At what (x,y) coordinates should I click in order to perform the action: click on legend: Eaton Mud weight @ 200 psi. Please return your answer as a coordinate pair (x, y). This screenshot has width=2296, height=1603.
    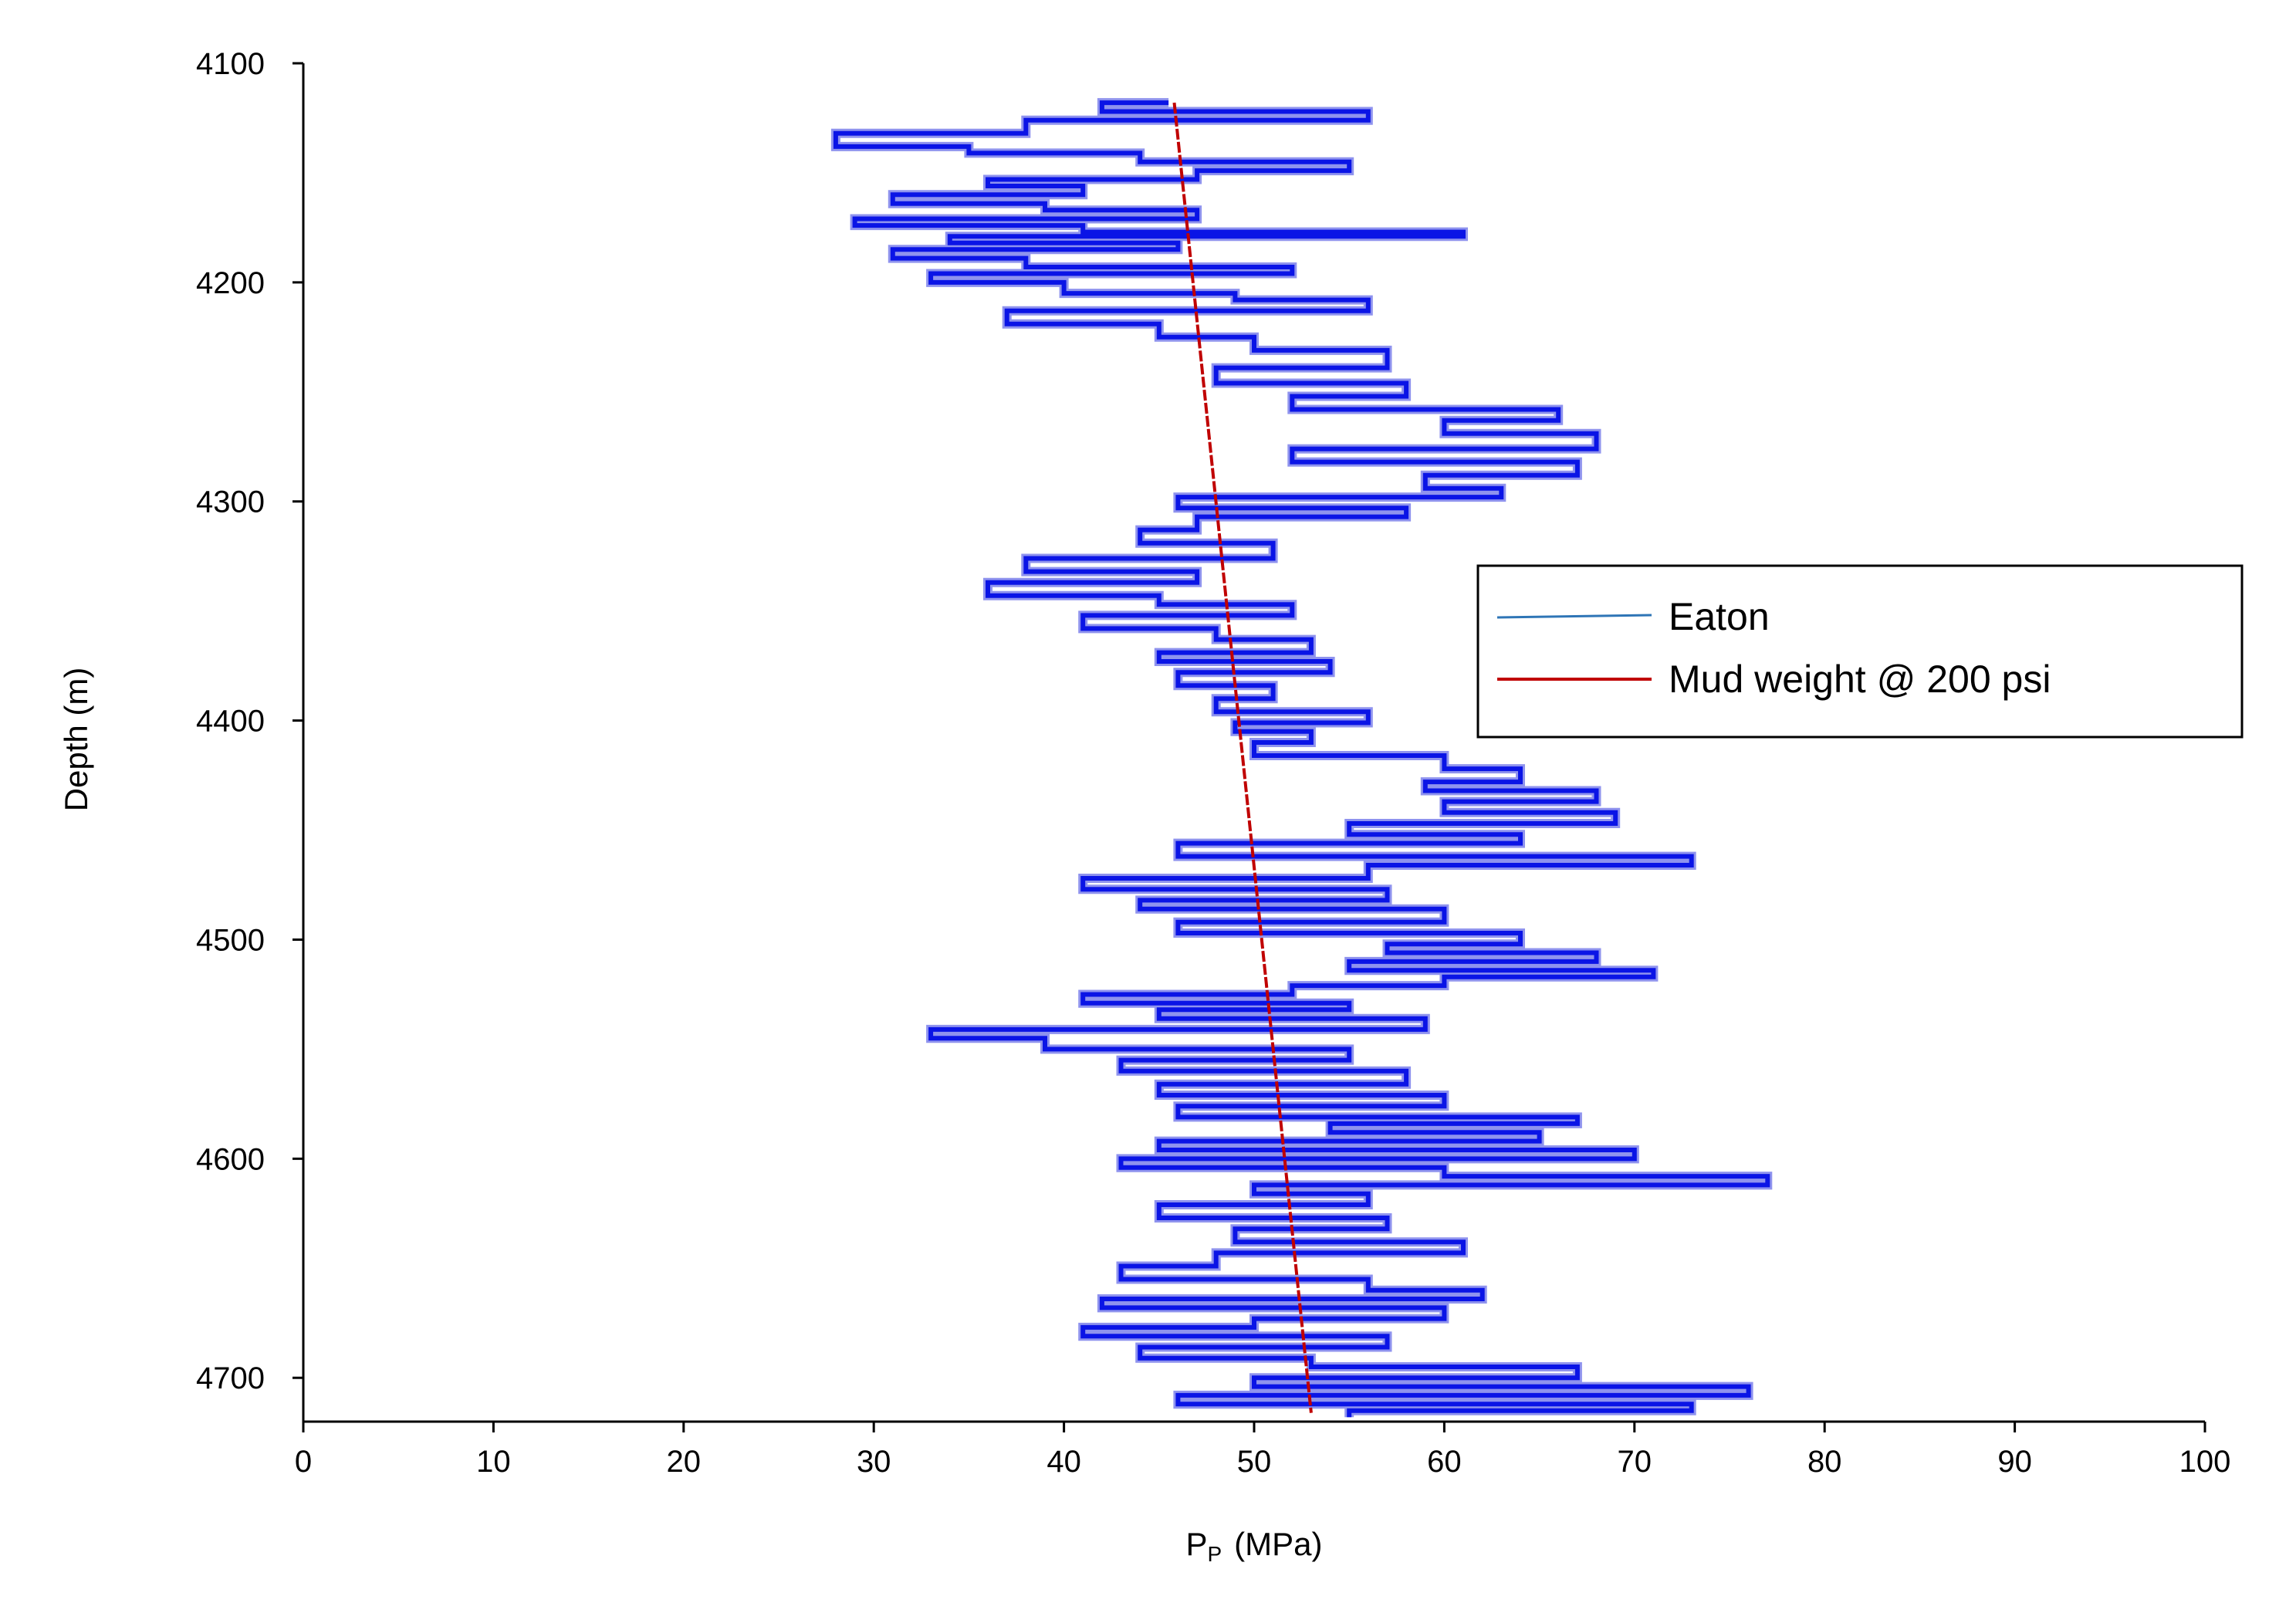
    Looking at the image, I should click on (1860, 651).